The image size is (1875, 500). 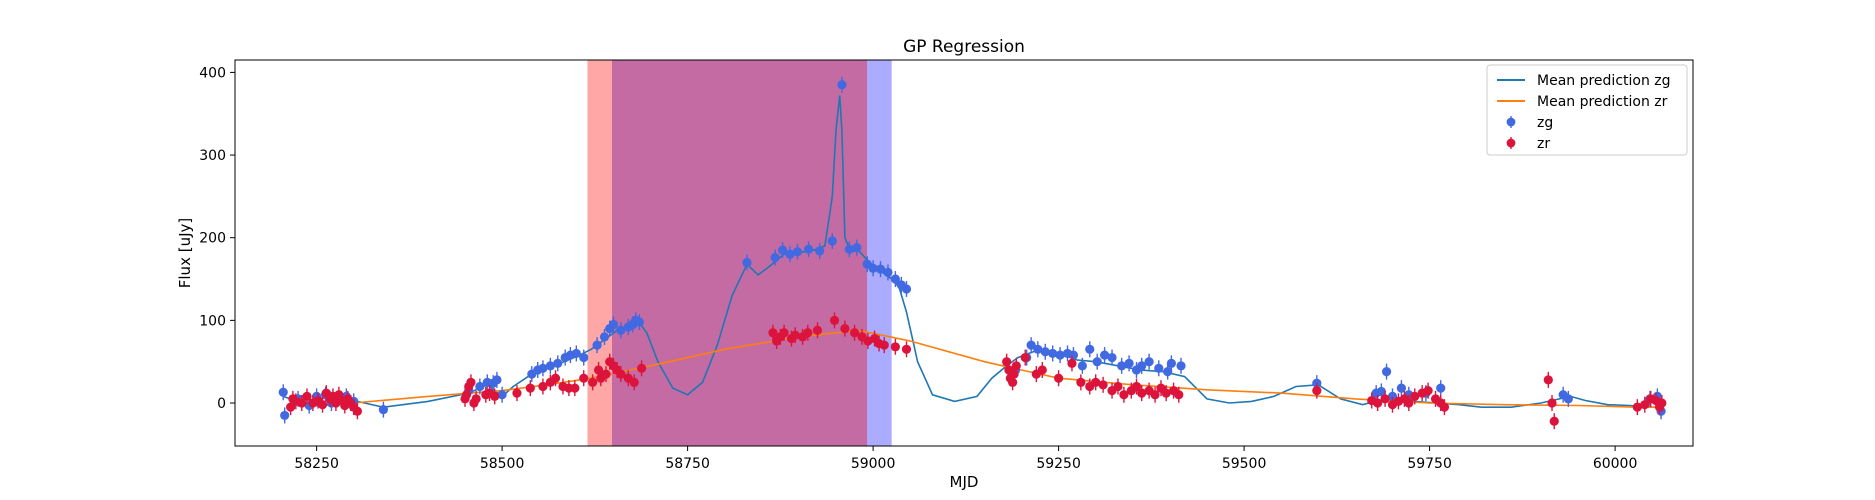 What do you see at coordinates (212, 73) in the screenshot?
I see `y-tick-label: 400` at bounding box center [212, 73].